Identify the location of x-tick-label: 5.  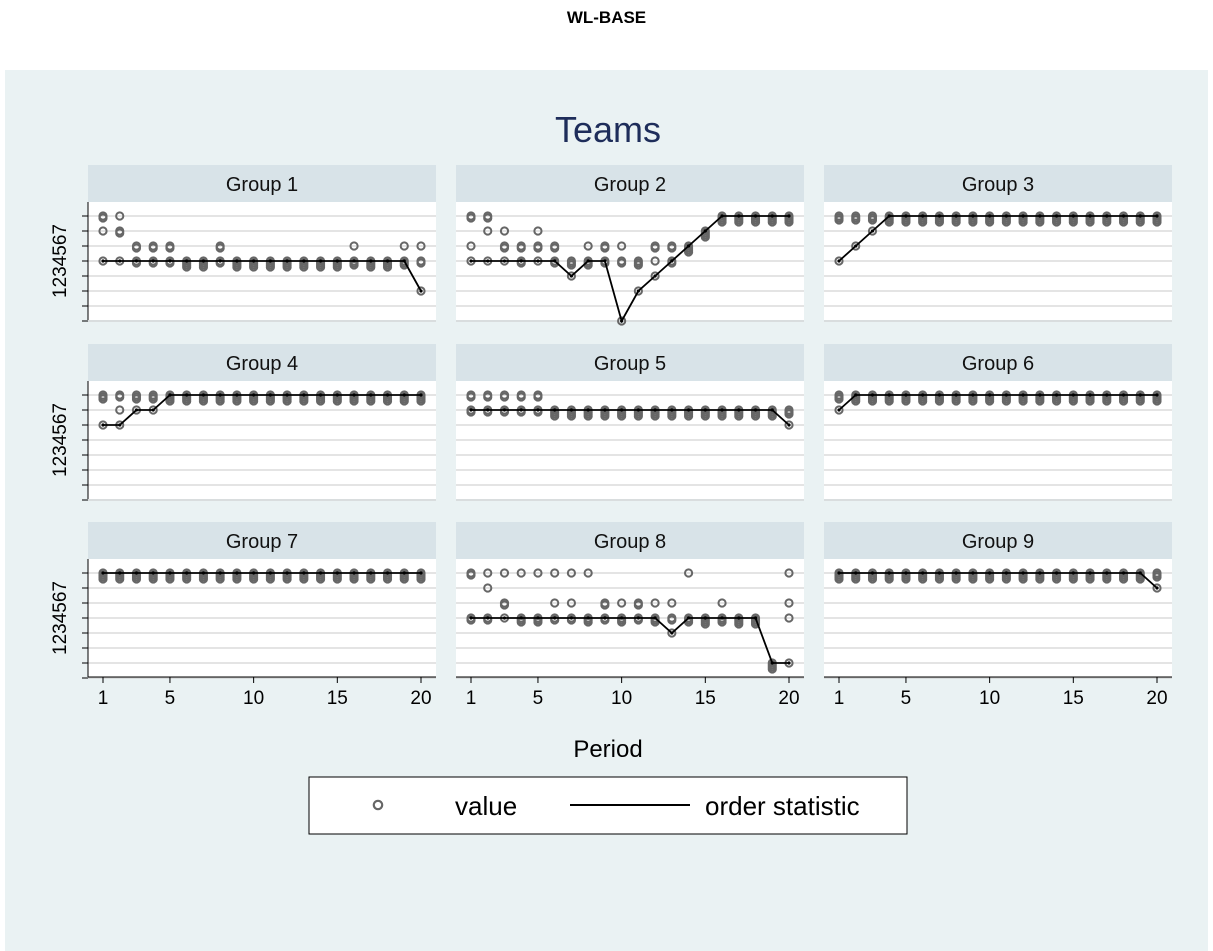
(906, 698).